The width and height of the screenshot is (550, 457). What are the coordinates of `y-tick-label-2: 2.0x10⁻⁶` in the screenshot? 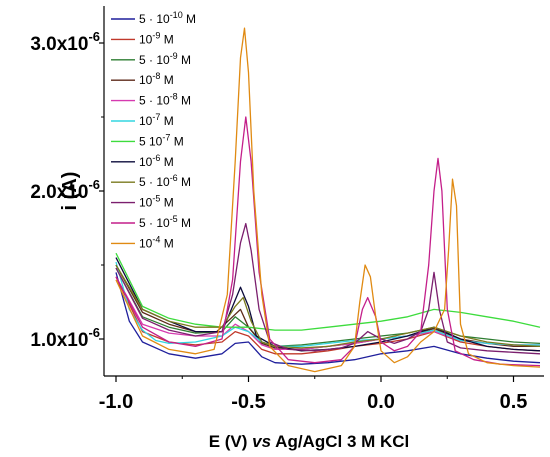 It's located at (65, 190).